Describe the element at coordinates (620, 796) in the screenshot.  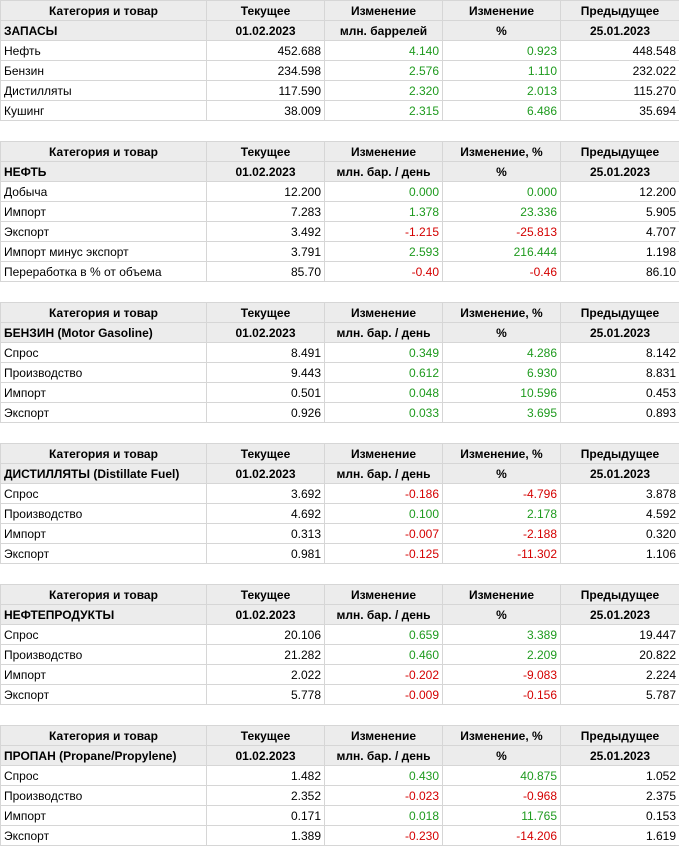
I see `cell-previous: 2.375` at that location.